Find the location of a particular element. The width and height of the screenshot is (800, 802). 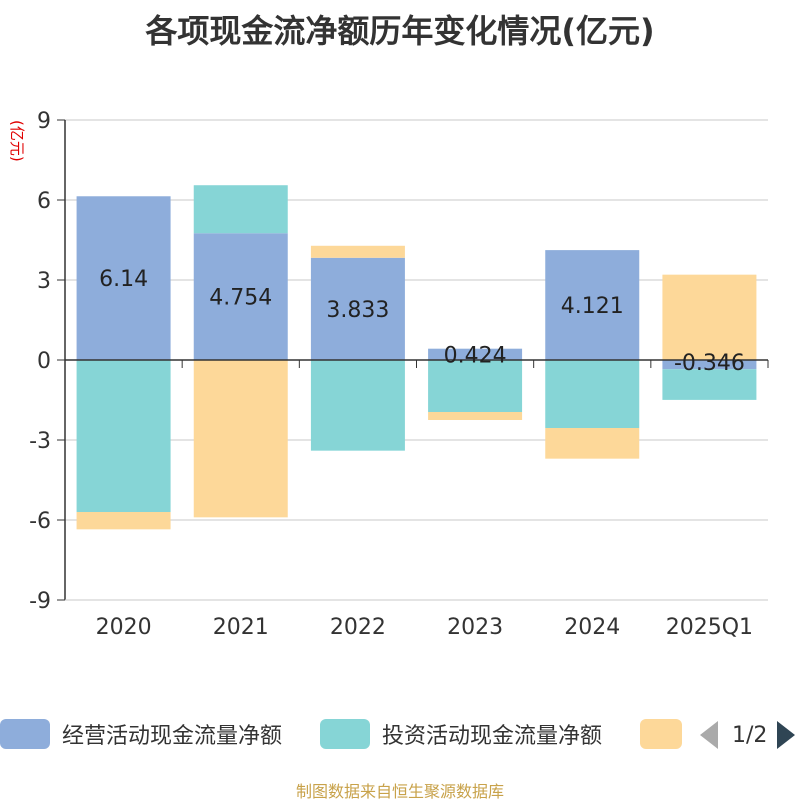

legend-label-operating: 经营活动现金流量净额 is located at coordinates (172, 736).